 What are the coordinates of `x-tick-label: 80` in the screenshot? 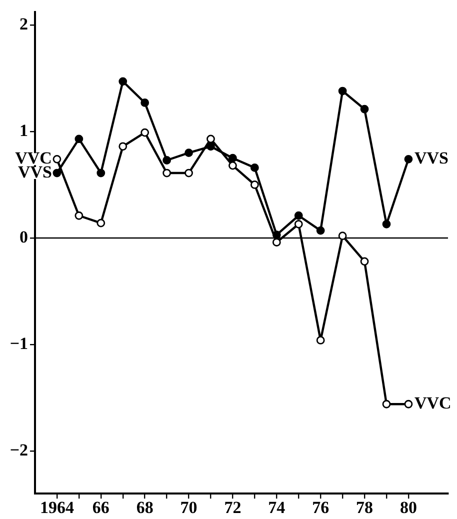 It's located at (408, 508).